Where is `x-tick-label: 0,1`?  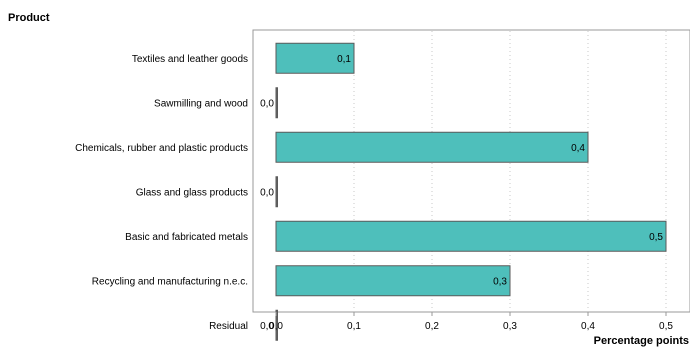
x-tick-label: 0,1 is located at coordinates (354, 326).